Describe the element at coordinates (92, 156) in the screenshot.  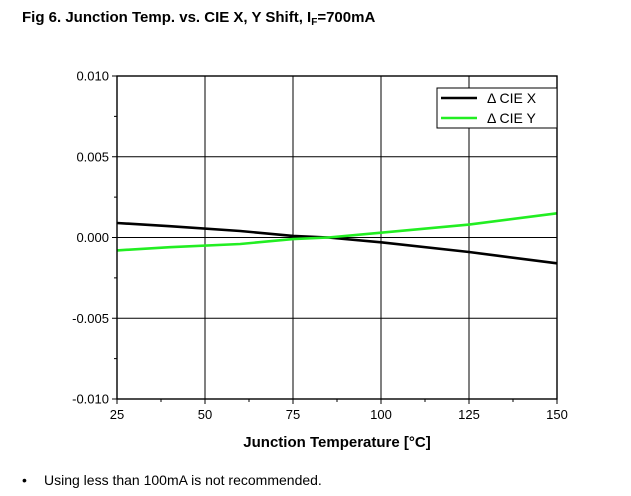
I see `y-tick-label: 0.005` at that location.